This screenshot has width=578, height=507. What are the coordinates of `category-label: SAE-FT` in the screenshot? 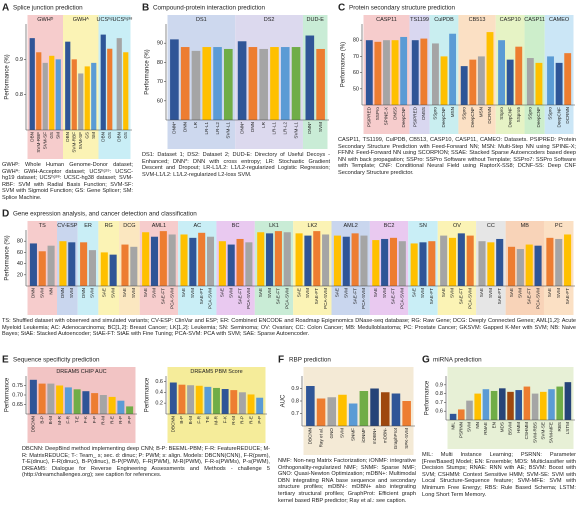 It's located at (499, 296).